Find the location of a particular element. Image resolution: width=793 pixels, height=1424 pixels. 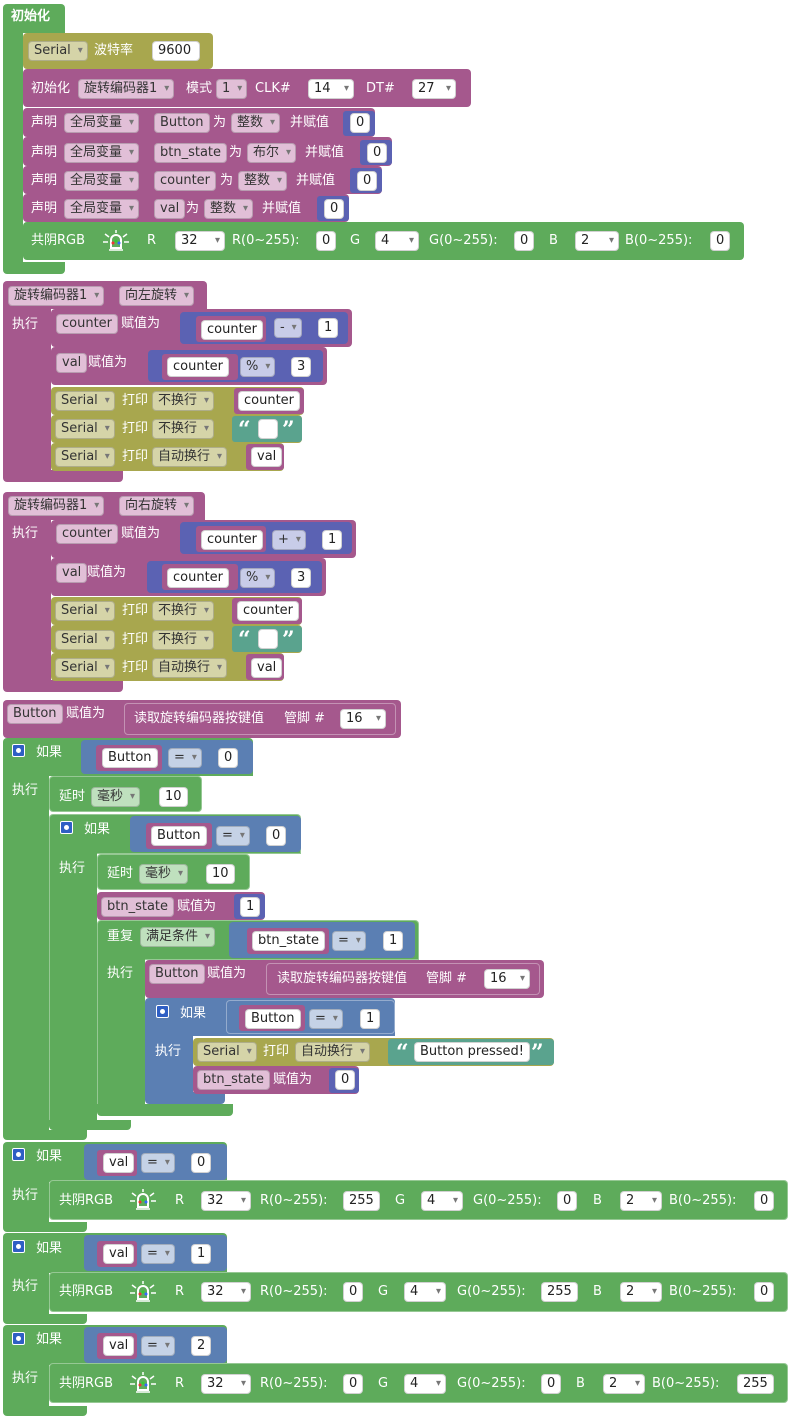

delay-value: 10 is located at coordinates (220, 874).